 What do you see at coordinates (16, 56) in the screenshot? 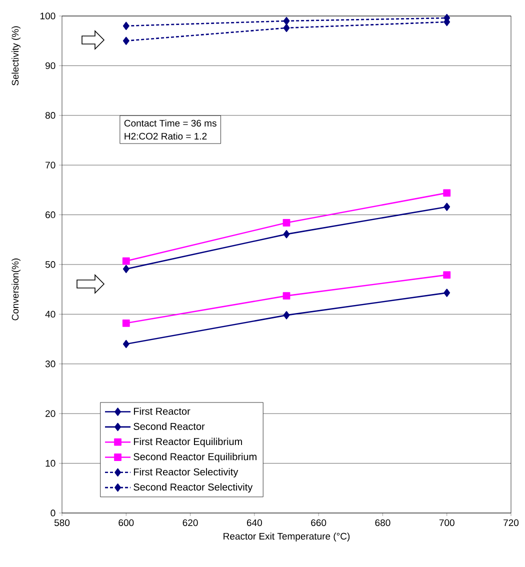
I see `text: Selectivity (%)` at bounding box center [16, 56].